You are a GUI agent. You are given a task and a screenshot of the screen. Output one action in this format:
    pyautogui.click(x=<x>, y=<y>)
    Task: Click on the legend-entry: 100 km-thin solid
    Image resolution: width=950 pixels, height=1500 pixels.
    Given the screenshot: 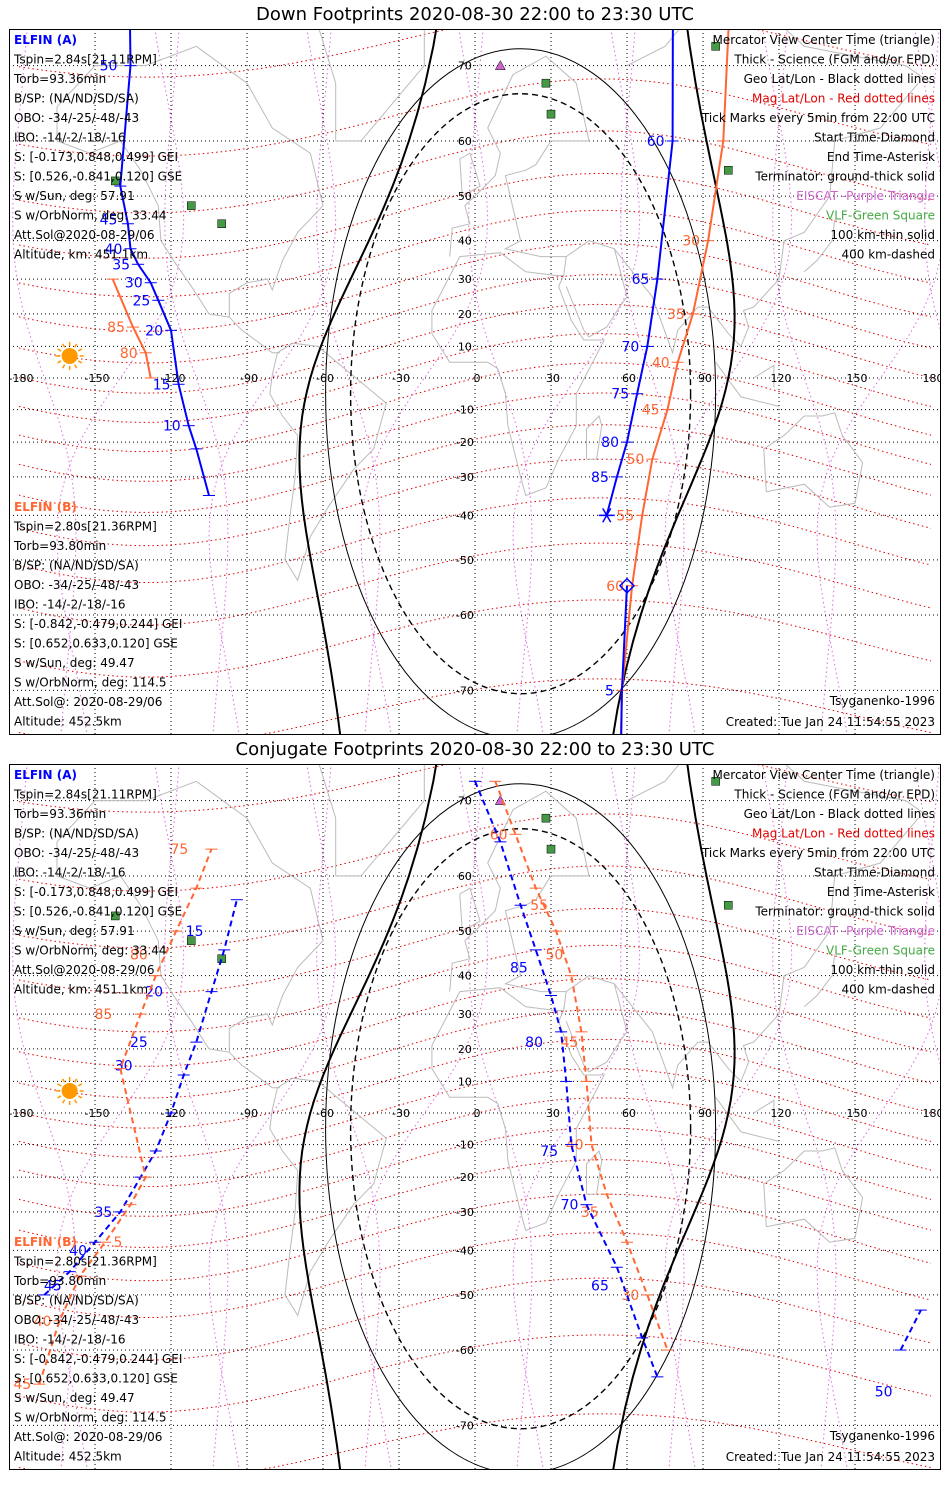 What is the action you would take?
    pyautogui.click(x=882, y=970)
    